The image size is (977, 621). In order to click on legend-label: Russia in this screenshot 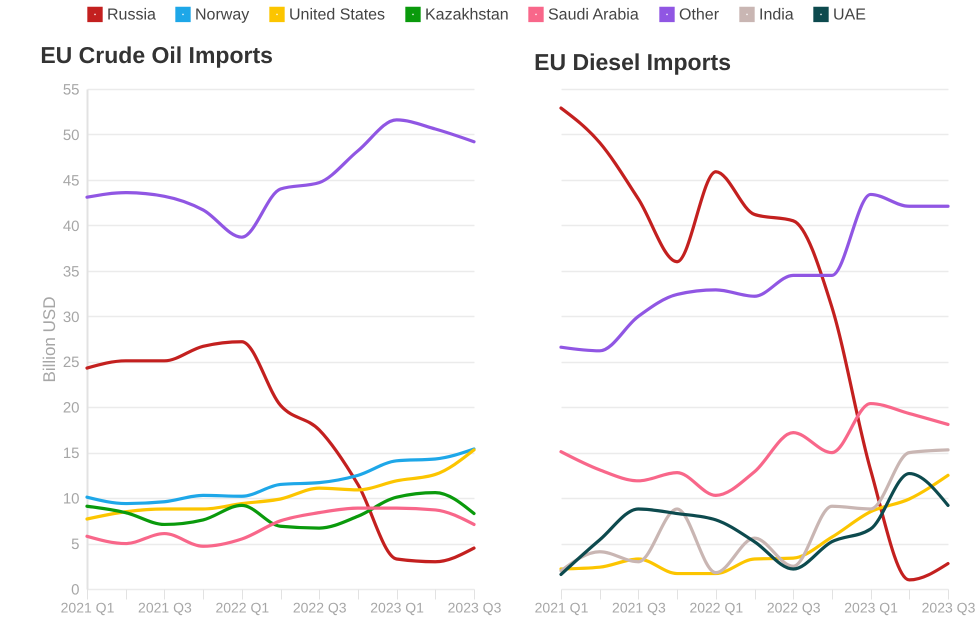, I will do `click(131, 15)`.